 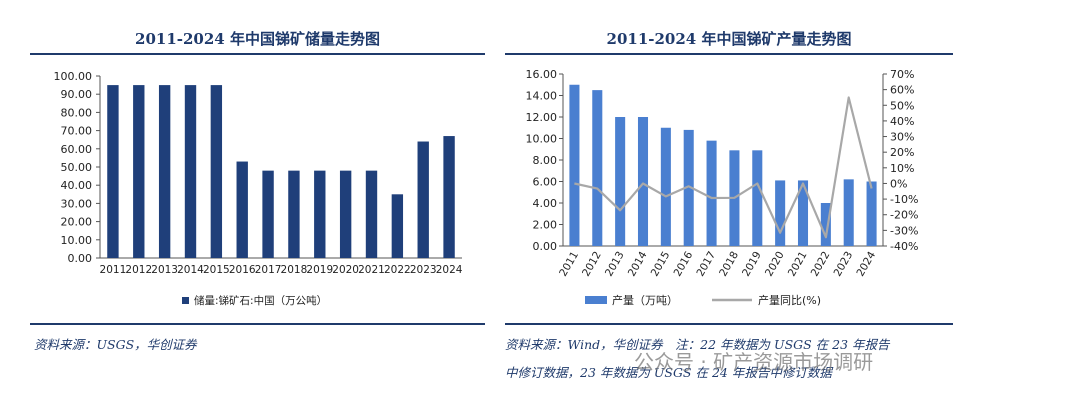 I want to click on watermark: 公众号 · 矿产资源市场调研, so click(x=754, y=362).